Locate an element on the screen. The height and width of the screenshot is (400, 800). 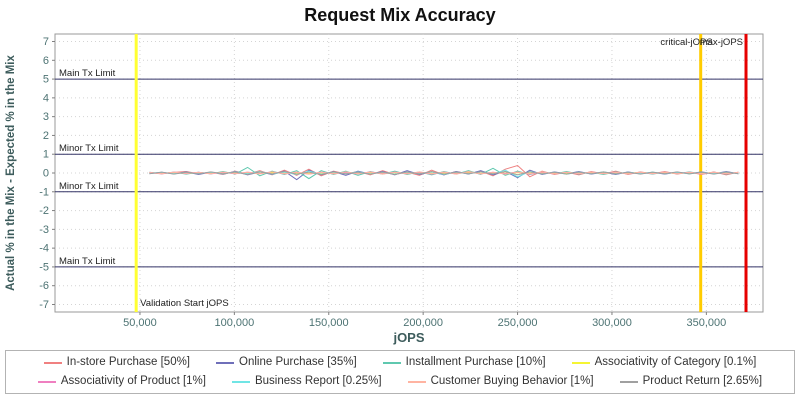
y-tick-label: 3 is located at coordinates (46, 117).